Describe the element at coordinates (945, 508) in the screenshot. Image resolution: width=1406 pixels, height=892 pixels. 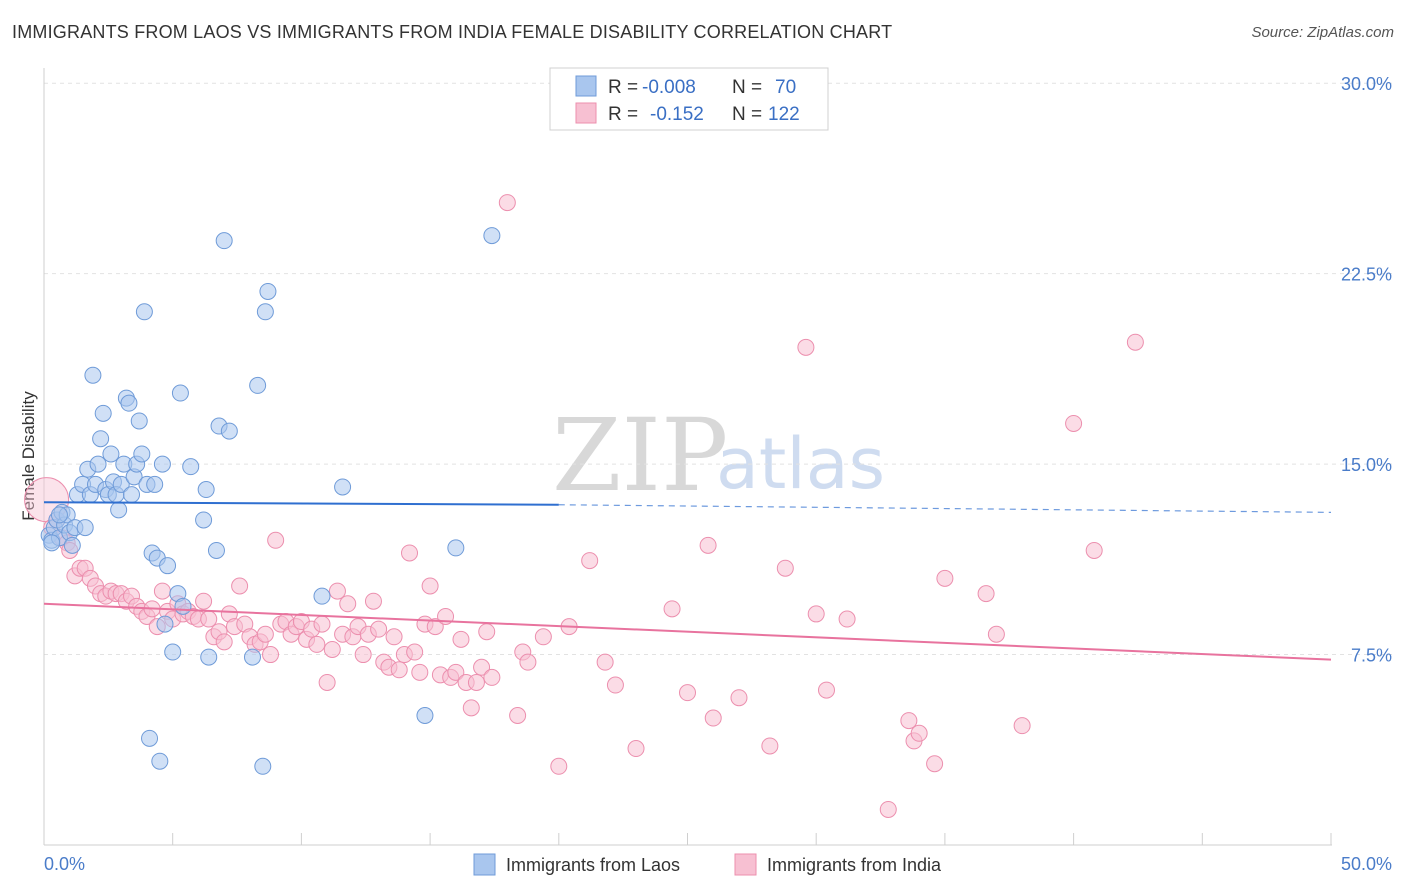
I see `trend-line-laos-extension` at that location.